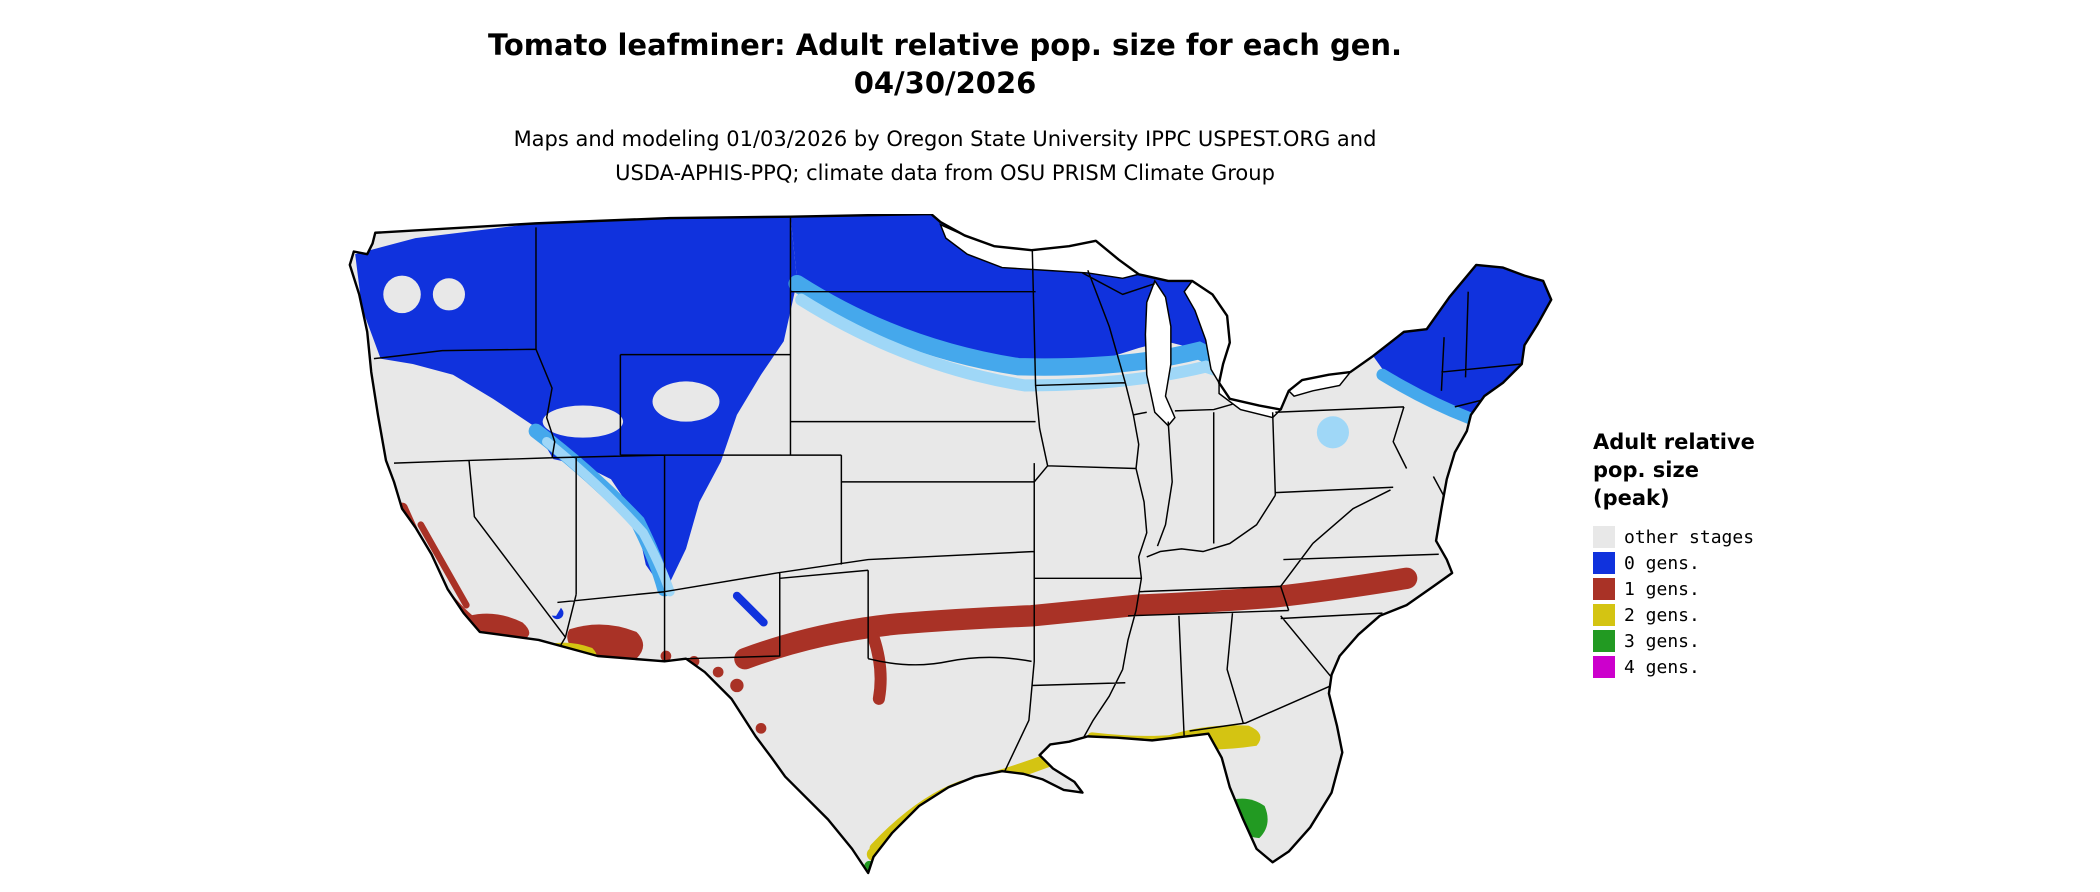 This screenshot has width=2100, height=892. Describe the element at coordinates (1160, 353) in the screenshot. I see `lake-michigan` at that location.